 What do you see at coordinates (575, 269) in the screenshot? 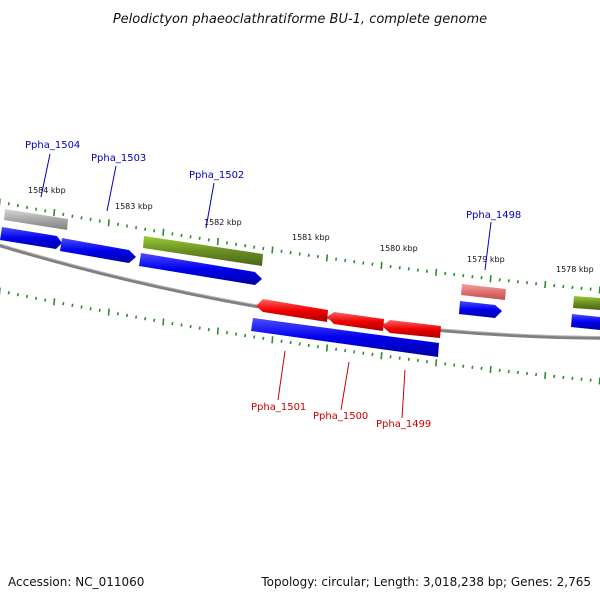
I see `kbp-label: 1578 kbp` at bounding box center [575, 269].